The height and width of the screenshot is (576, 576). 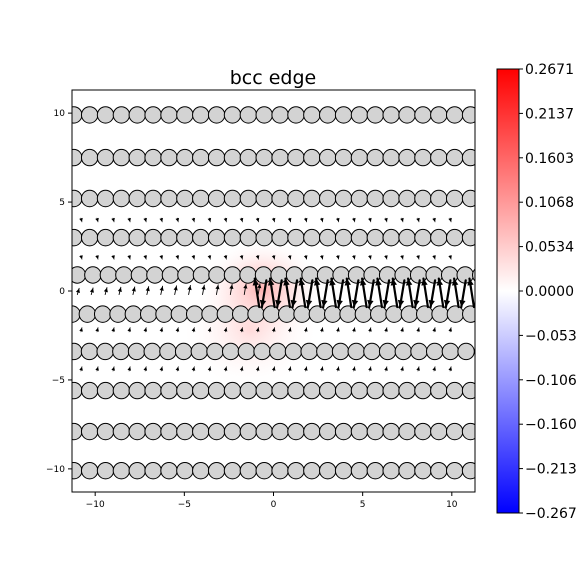 I want to click on chart-title: bcc edge, so click(x=273, y=78).